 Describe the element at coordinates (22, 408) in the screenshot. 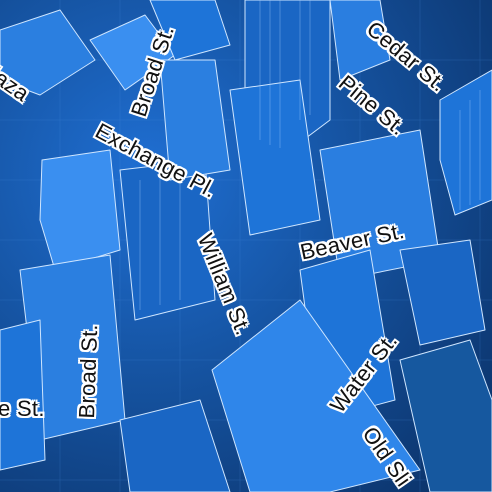

I see `street-label-partial-st: e St.` at that location.